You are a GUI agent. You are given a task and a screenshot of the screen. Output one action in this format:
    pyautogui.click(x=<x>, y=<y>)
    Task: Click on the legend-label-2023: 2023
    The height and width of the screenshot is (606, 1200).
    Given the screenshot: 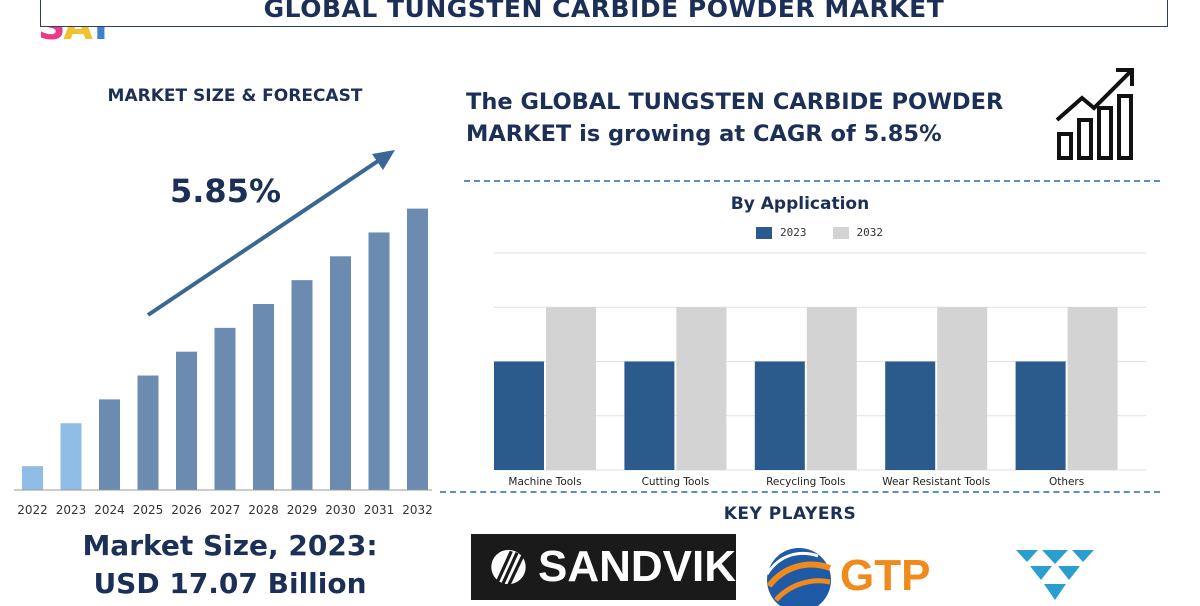 What is the action you would take?
    pyautogui.click(x=793, y=232)
    